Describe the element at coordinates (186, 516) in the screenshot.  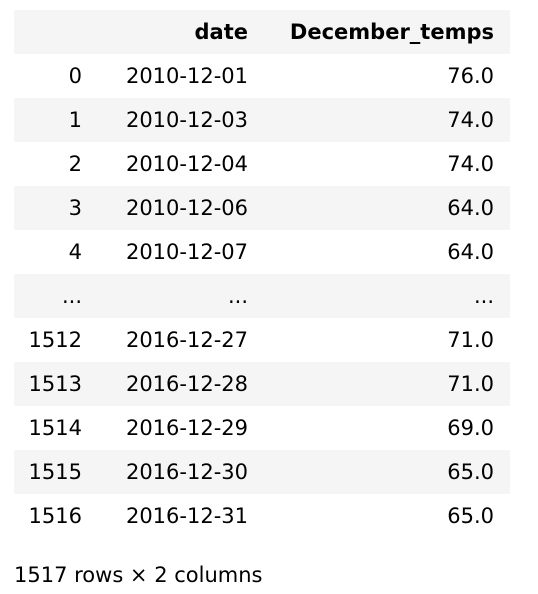
I see `date-cell: 2016-12-31` at that location.